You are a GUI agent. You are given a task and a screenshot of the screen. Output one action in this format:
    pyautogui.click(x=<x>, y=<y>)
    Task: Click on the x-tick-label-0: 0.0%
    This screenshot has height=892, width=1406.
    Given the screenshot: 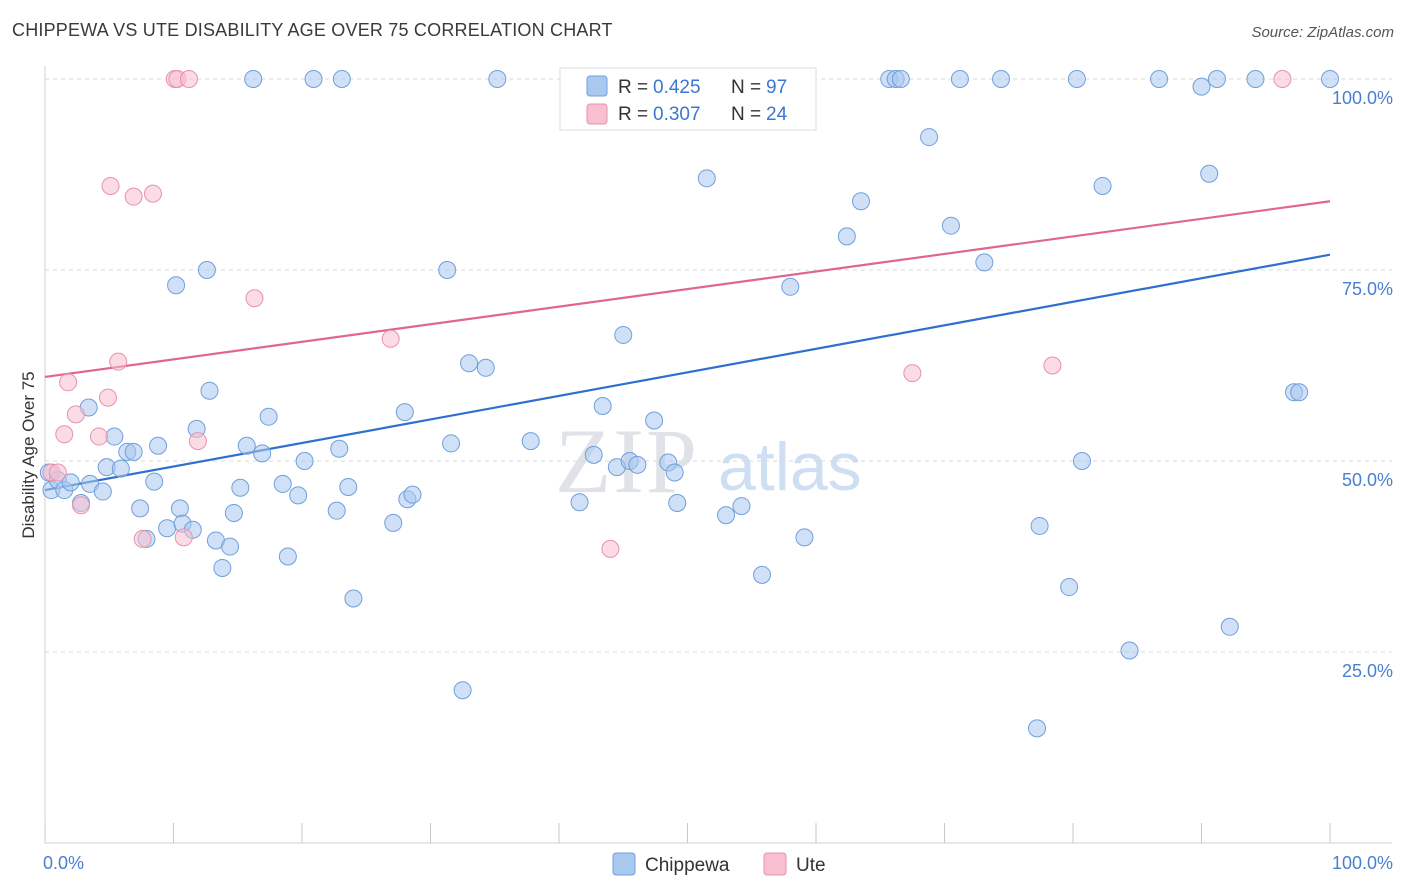 What is the action you would take?
    pyautogui.click(x=63, y=863)
    